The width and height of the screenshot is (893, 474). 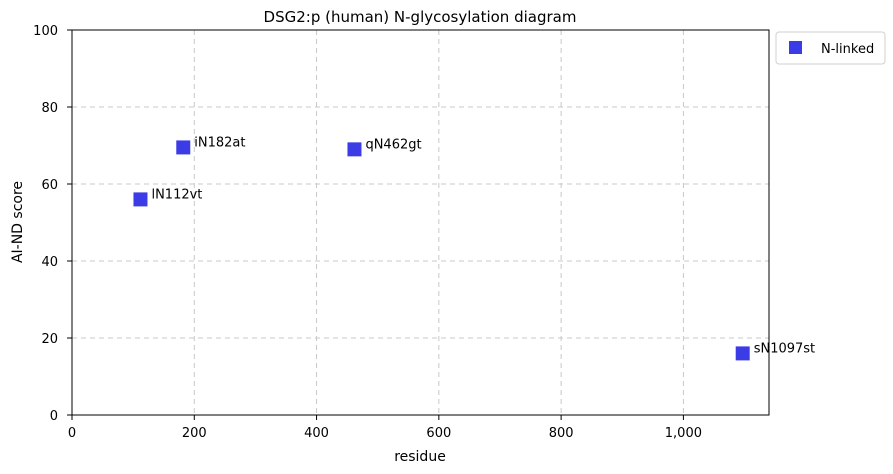 What do you see at coordinates (561, 433) in the screenshot?
I see `x-tick-label: 800` at bounding box center [561, 433].